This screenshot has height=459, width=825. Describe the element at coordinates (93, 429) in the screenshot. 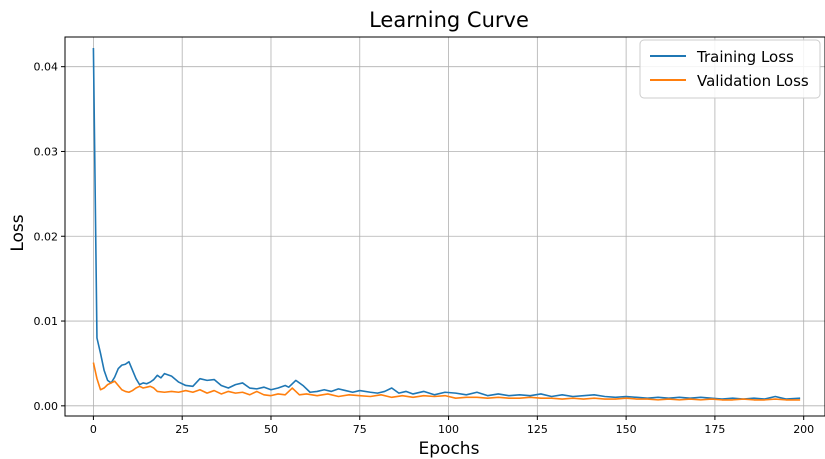

I see `x-tick-label: 0` at that location.